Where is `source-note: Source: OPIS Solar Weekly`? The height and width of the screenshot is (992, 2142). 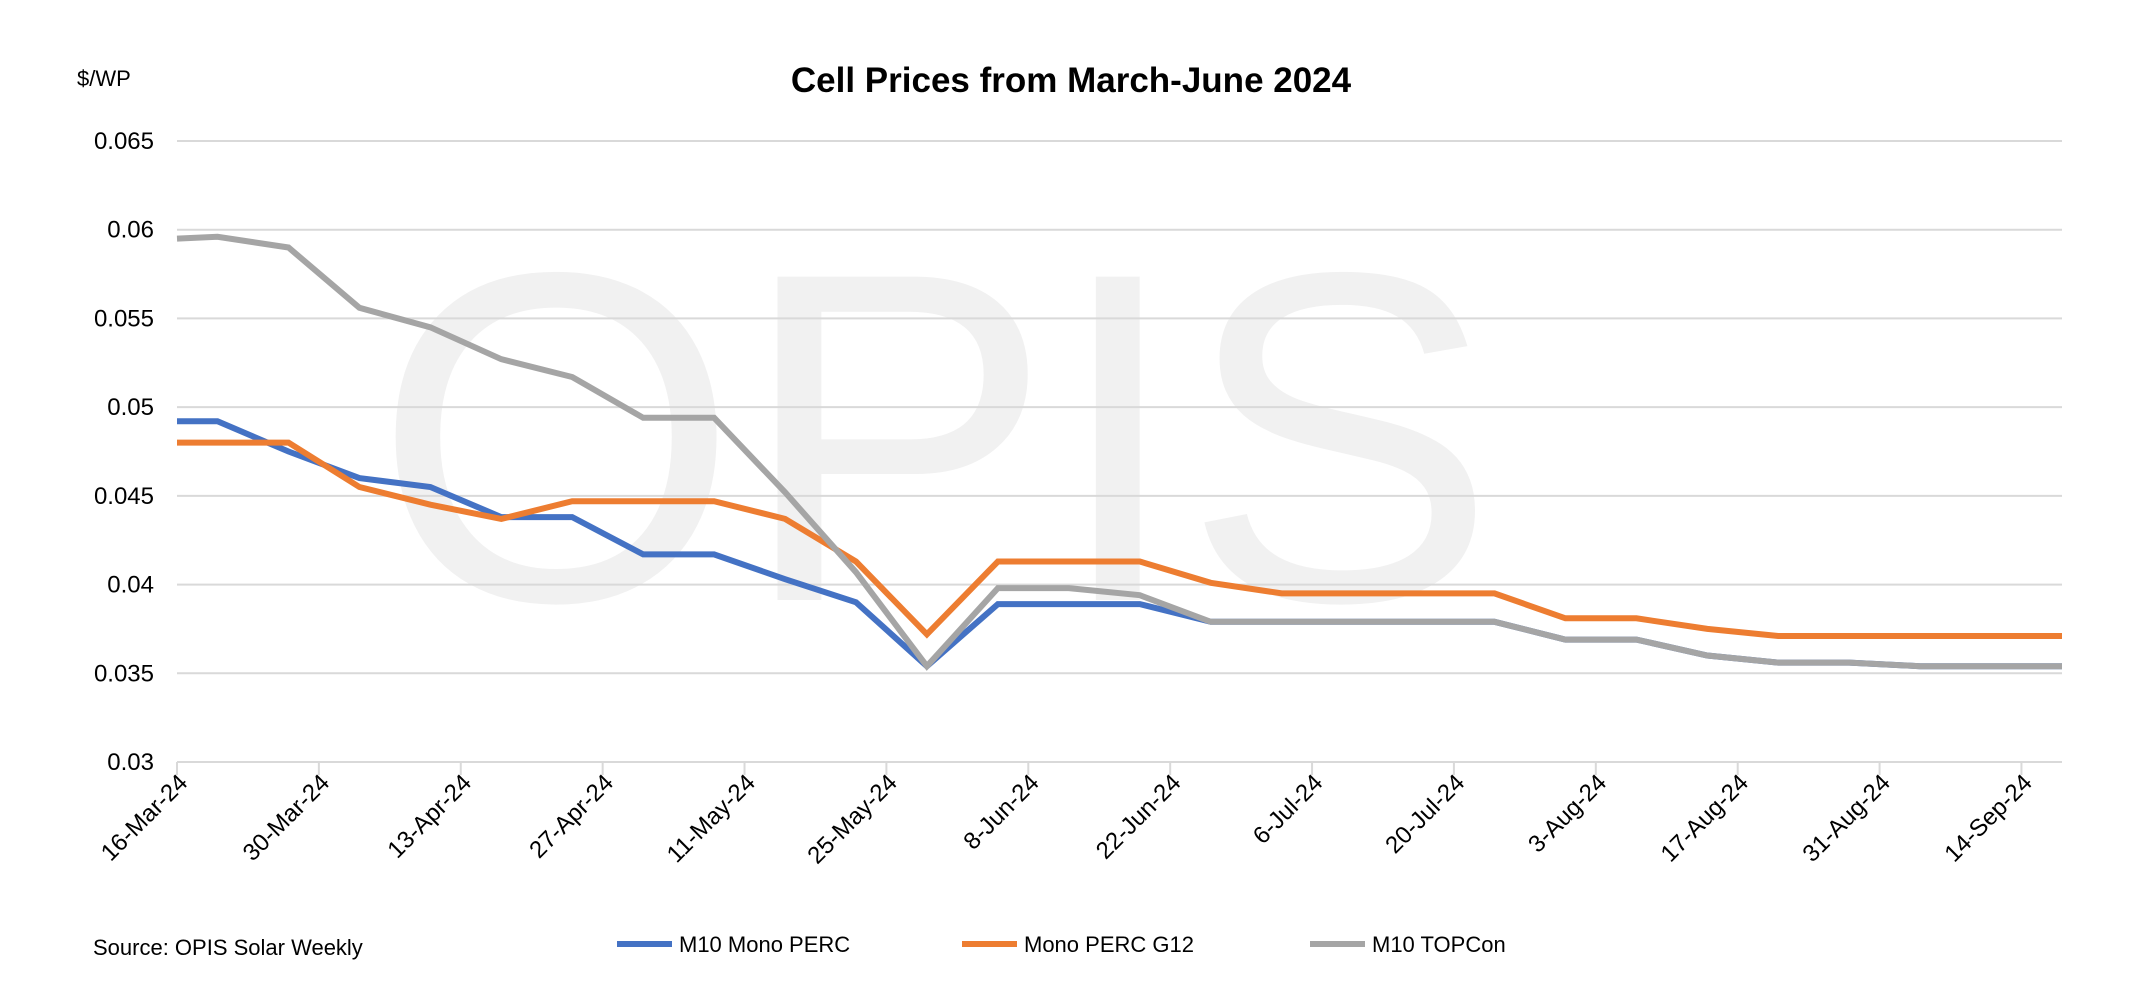 source-note: Source: OPIS Solar Weekly is located at coordinates (228, 947).